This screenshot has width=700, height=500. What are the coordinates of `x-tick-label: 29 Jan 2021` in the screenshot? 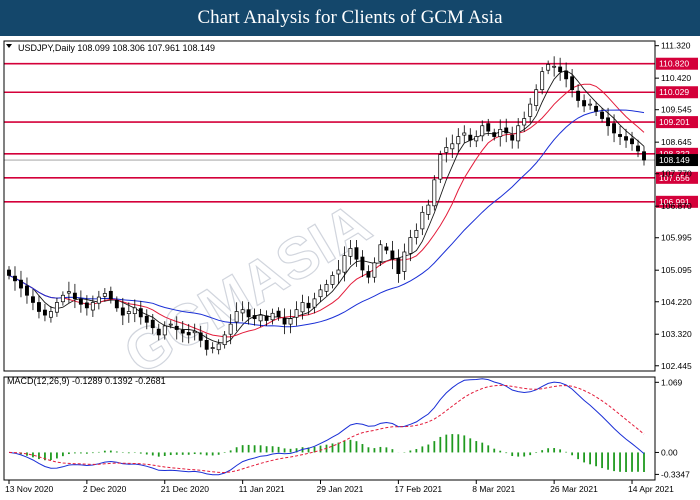 It's located at (340, 489).